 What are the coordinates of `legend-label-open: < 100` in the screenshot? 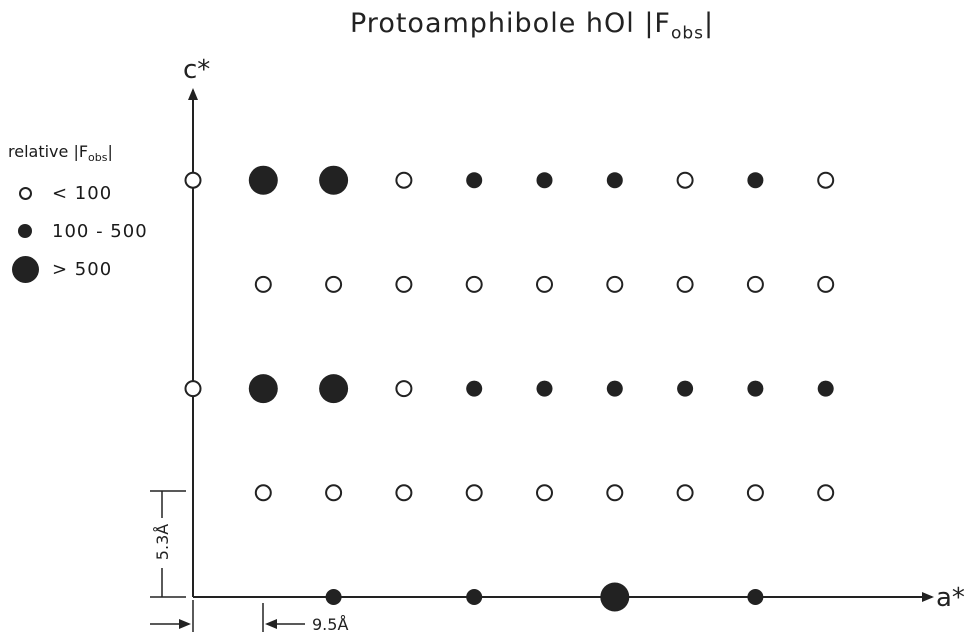 It's located at (82, 193).